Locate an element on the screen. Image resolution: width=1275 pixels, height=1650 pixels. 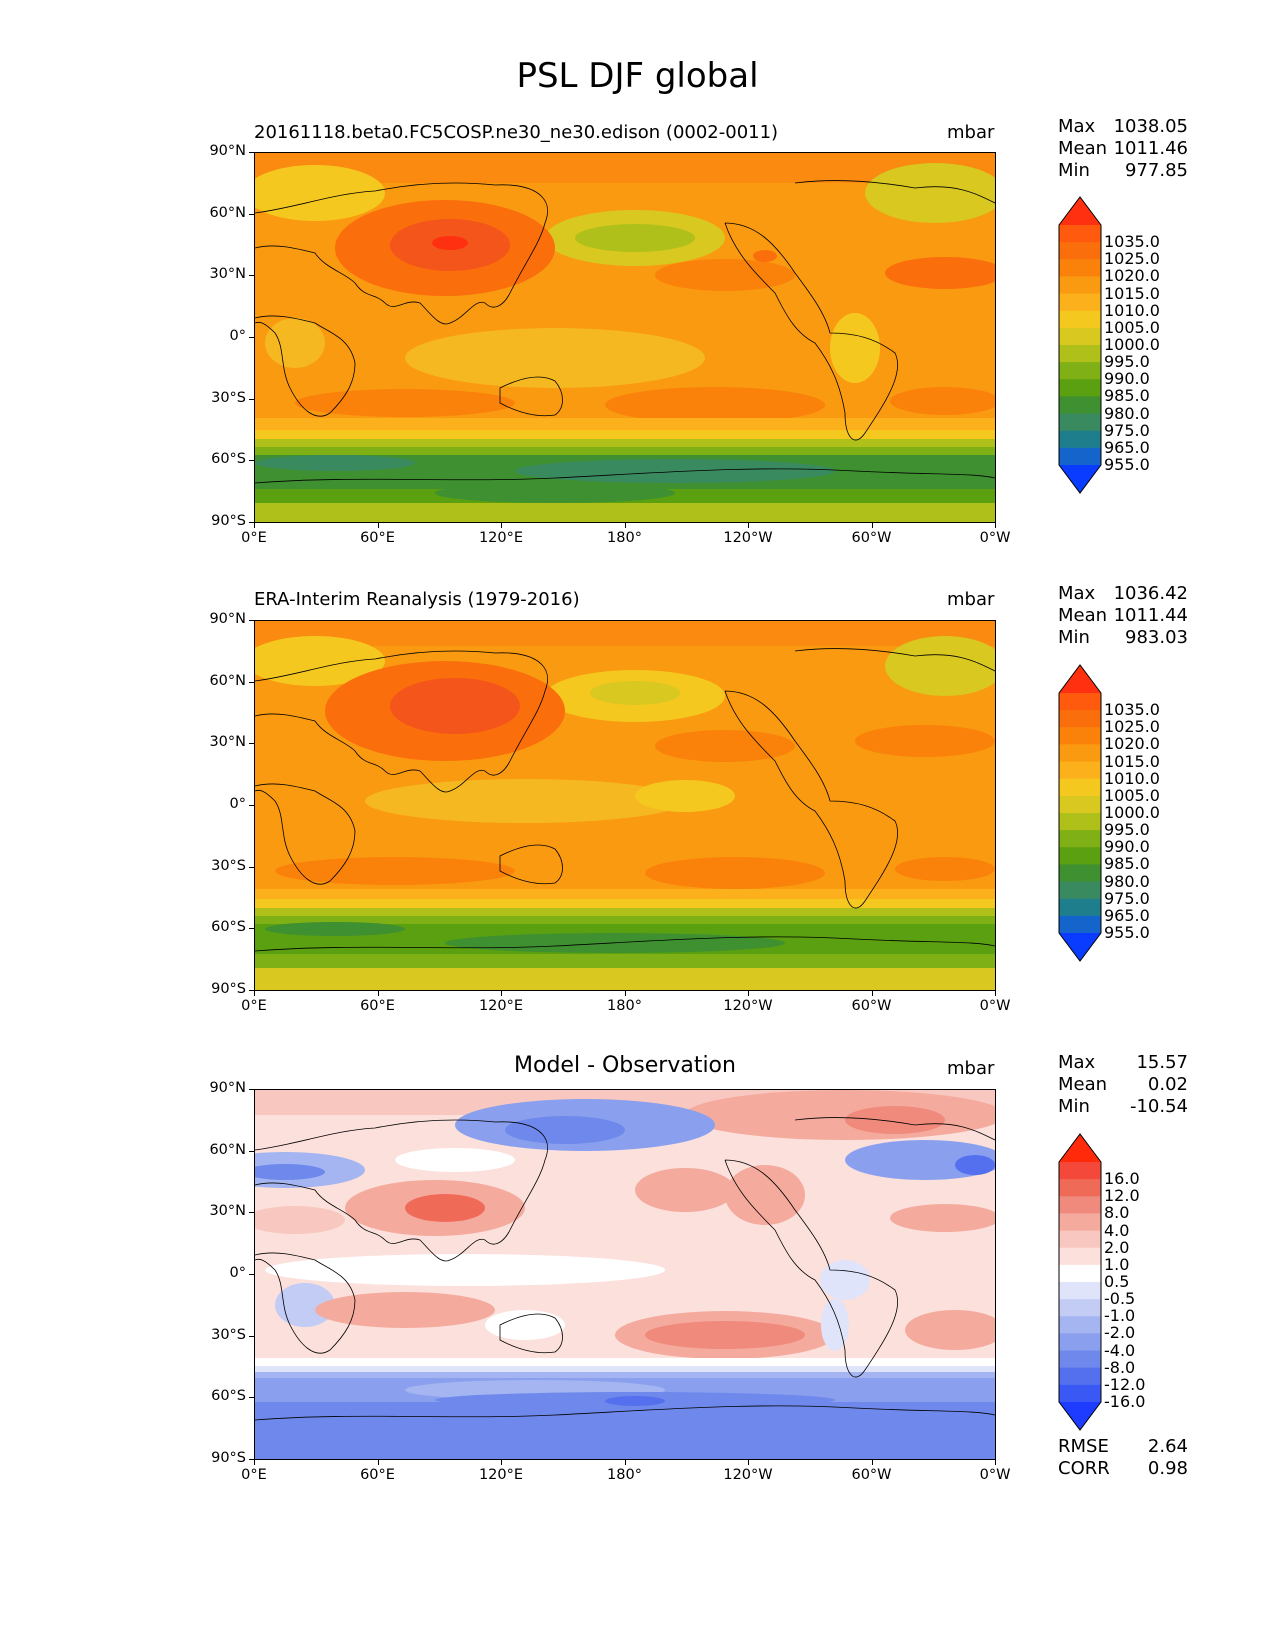
colorbar-label: -8.0 is located at coordinates (1120, 1367).